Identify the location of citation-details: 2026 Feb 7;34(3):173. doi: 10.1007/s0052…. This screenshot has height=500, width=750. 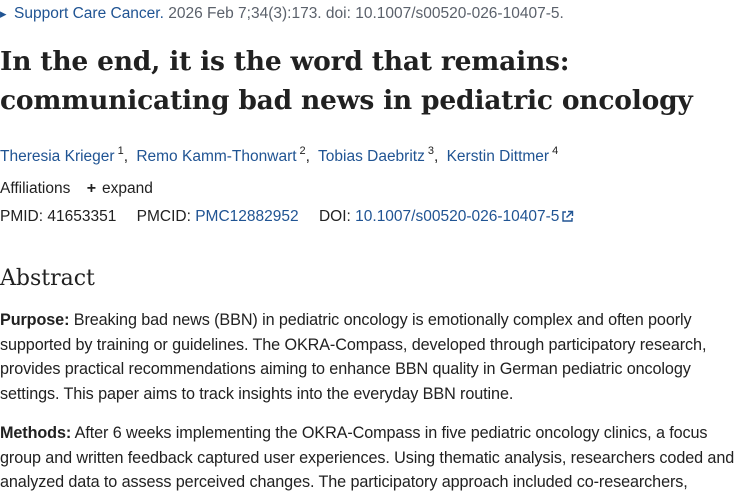
(363, 13).